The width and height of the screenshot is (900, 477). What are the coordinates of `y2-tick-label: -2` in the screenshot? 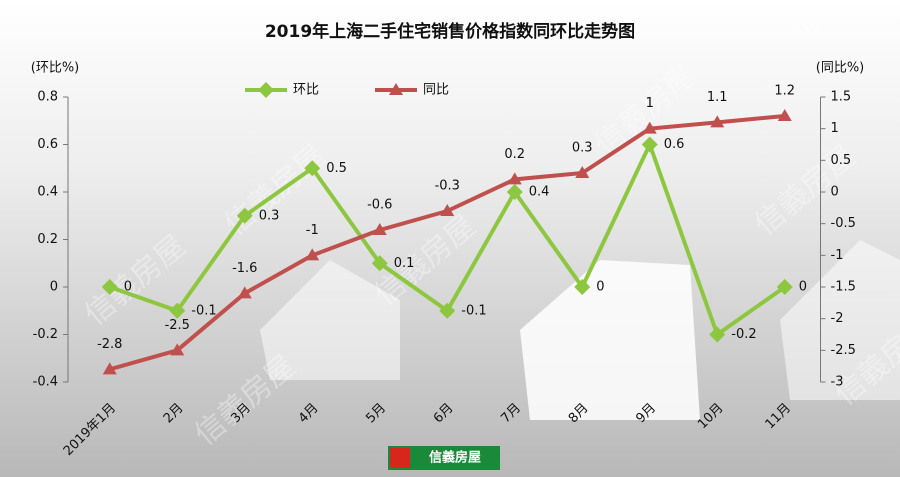 It's located at (837, 318).